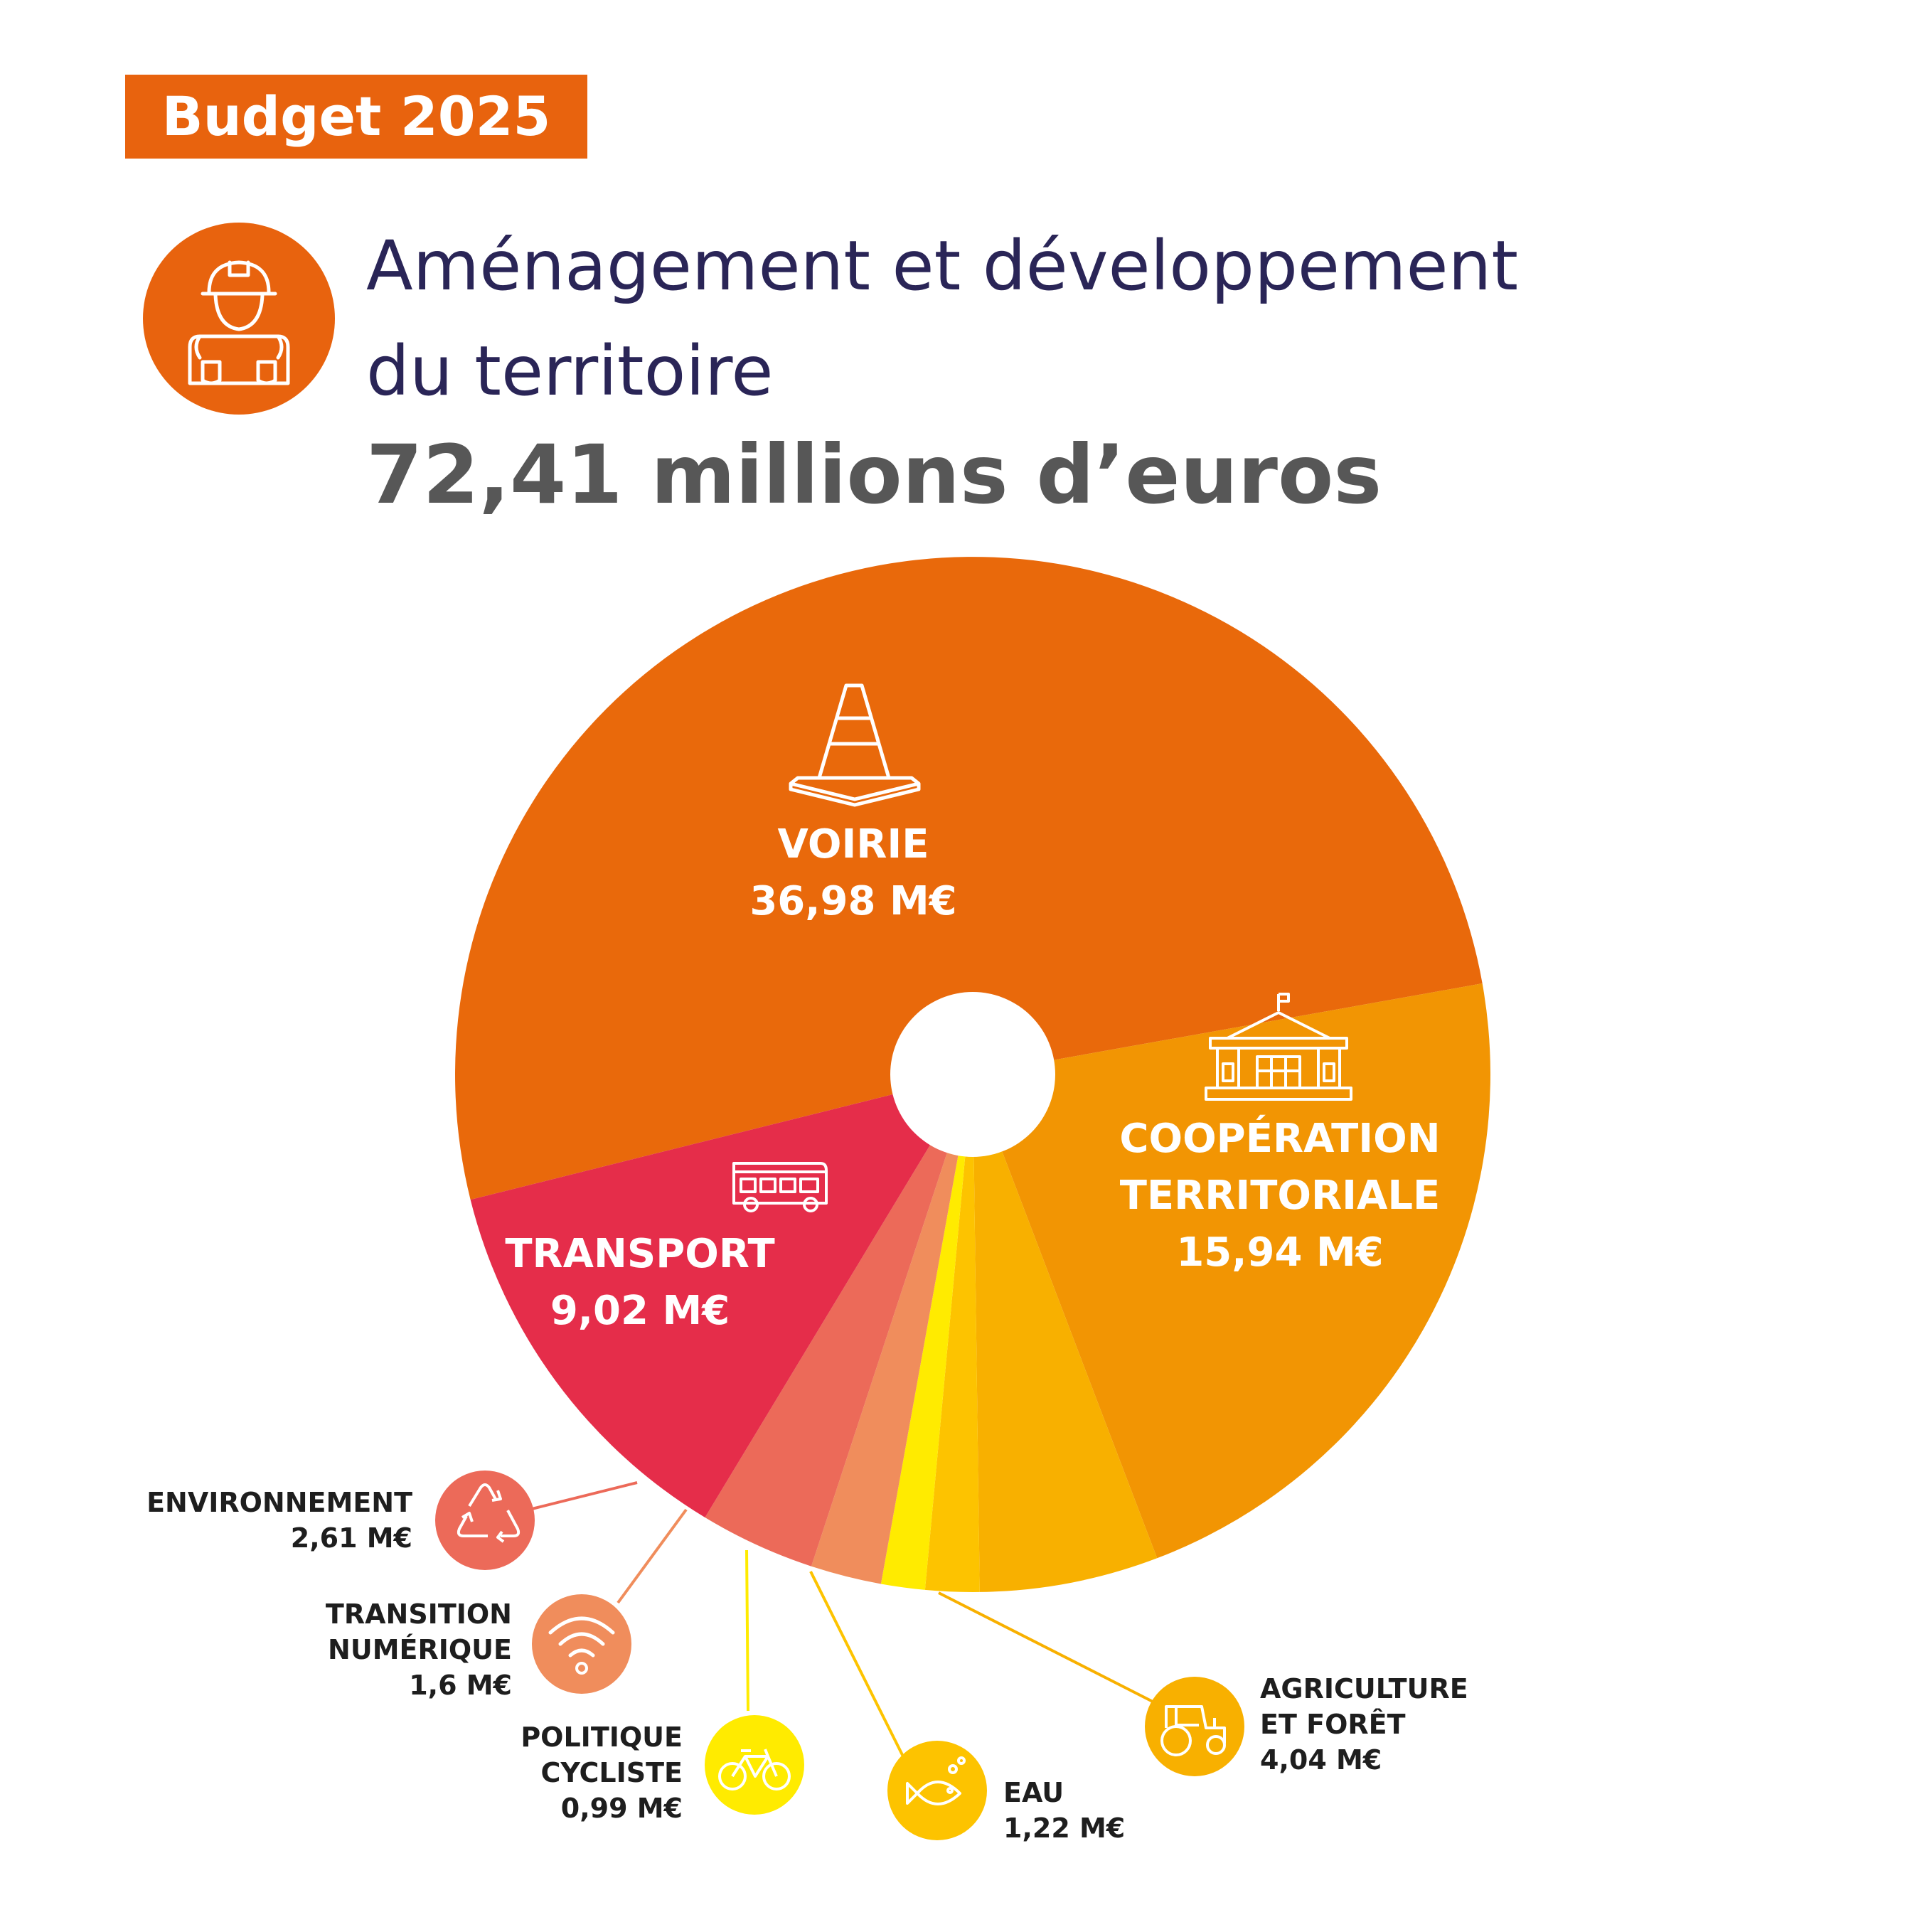 This screenshot has height=1932, width=1932. I want to click on label-agriculture-line1: AGRICULTURE, so click(1364, 1689).